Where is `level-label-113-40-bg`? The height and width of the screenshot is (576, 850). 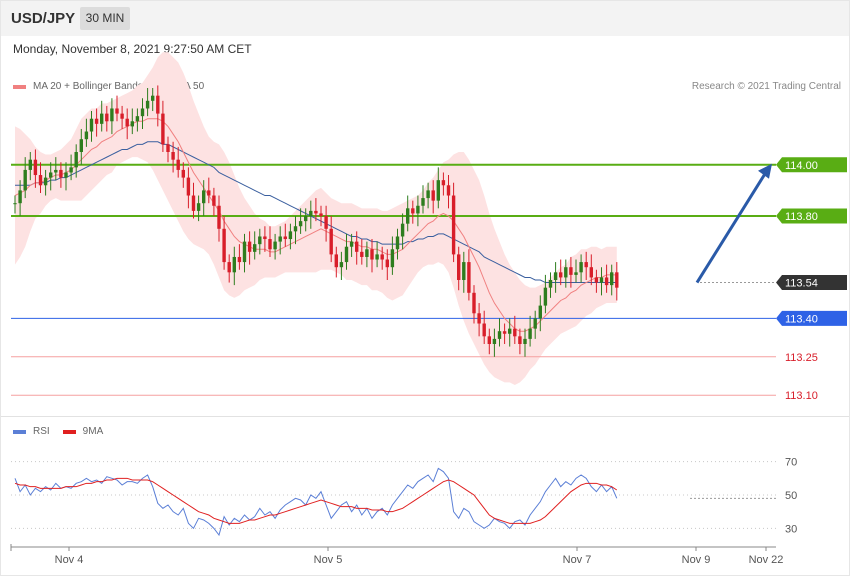 level-label-113-40-bg is located at coordinates (811, 318).